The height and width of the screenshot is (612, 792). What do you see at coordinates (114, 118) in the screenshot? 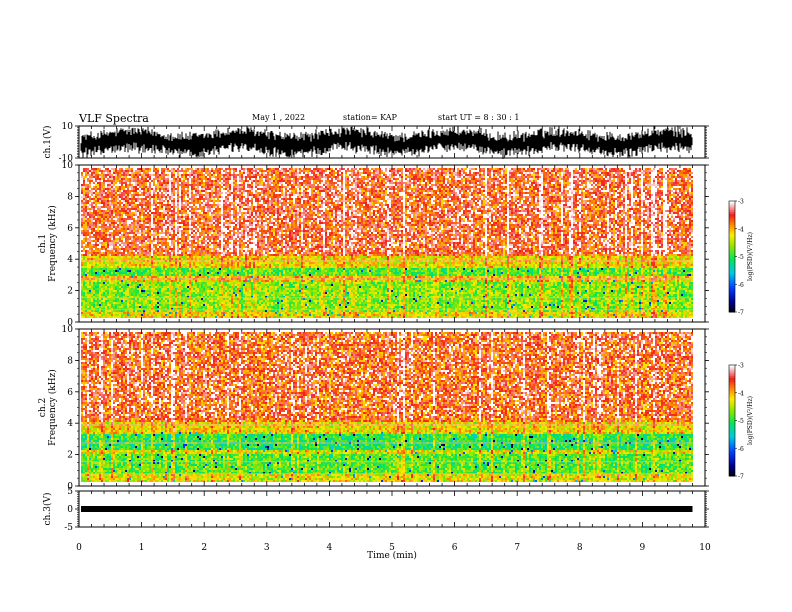
I see `figure-title: VLF Spectra` at bounding box center [114, 118].